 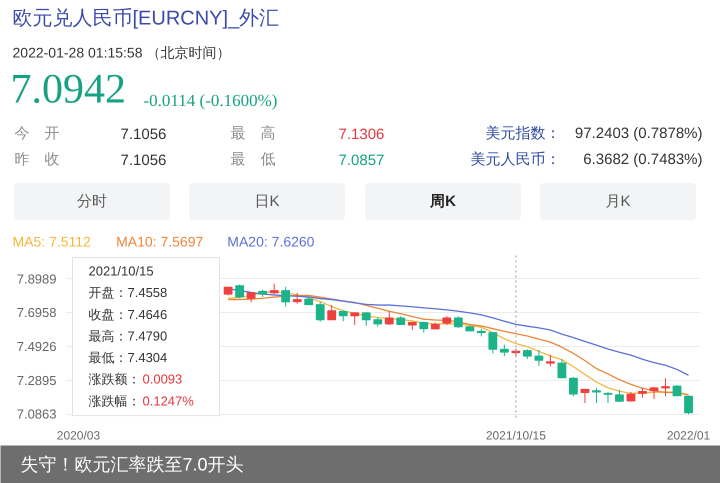 What do you see at coordinates (688, 435) in the screenshot?
I see `x-tick-label: 2022/01` at bounding box center [688, 435].